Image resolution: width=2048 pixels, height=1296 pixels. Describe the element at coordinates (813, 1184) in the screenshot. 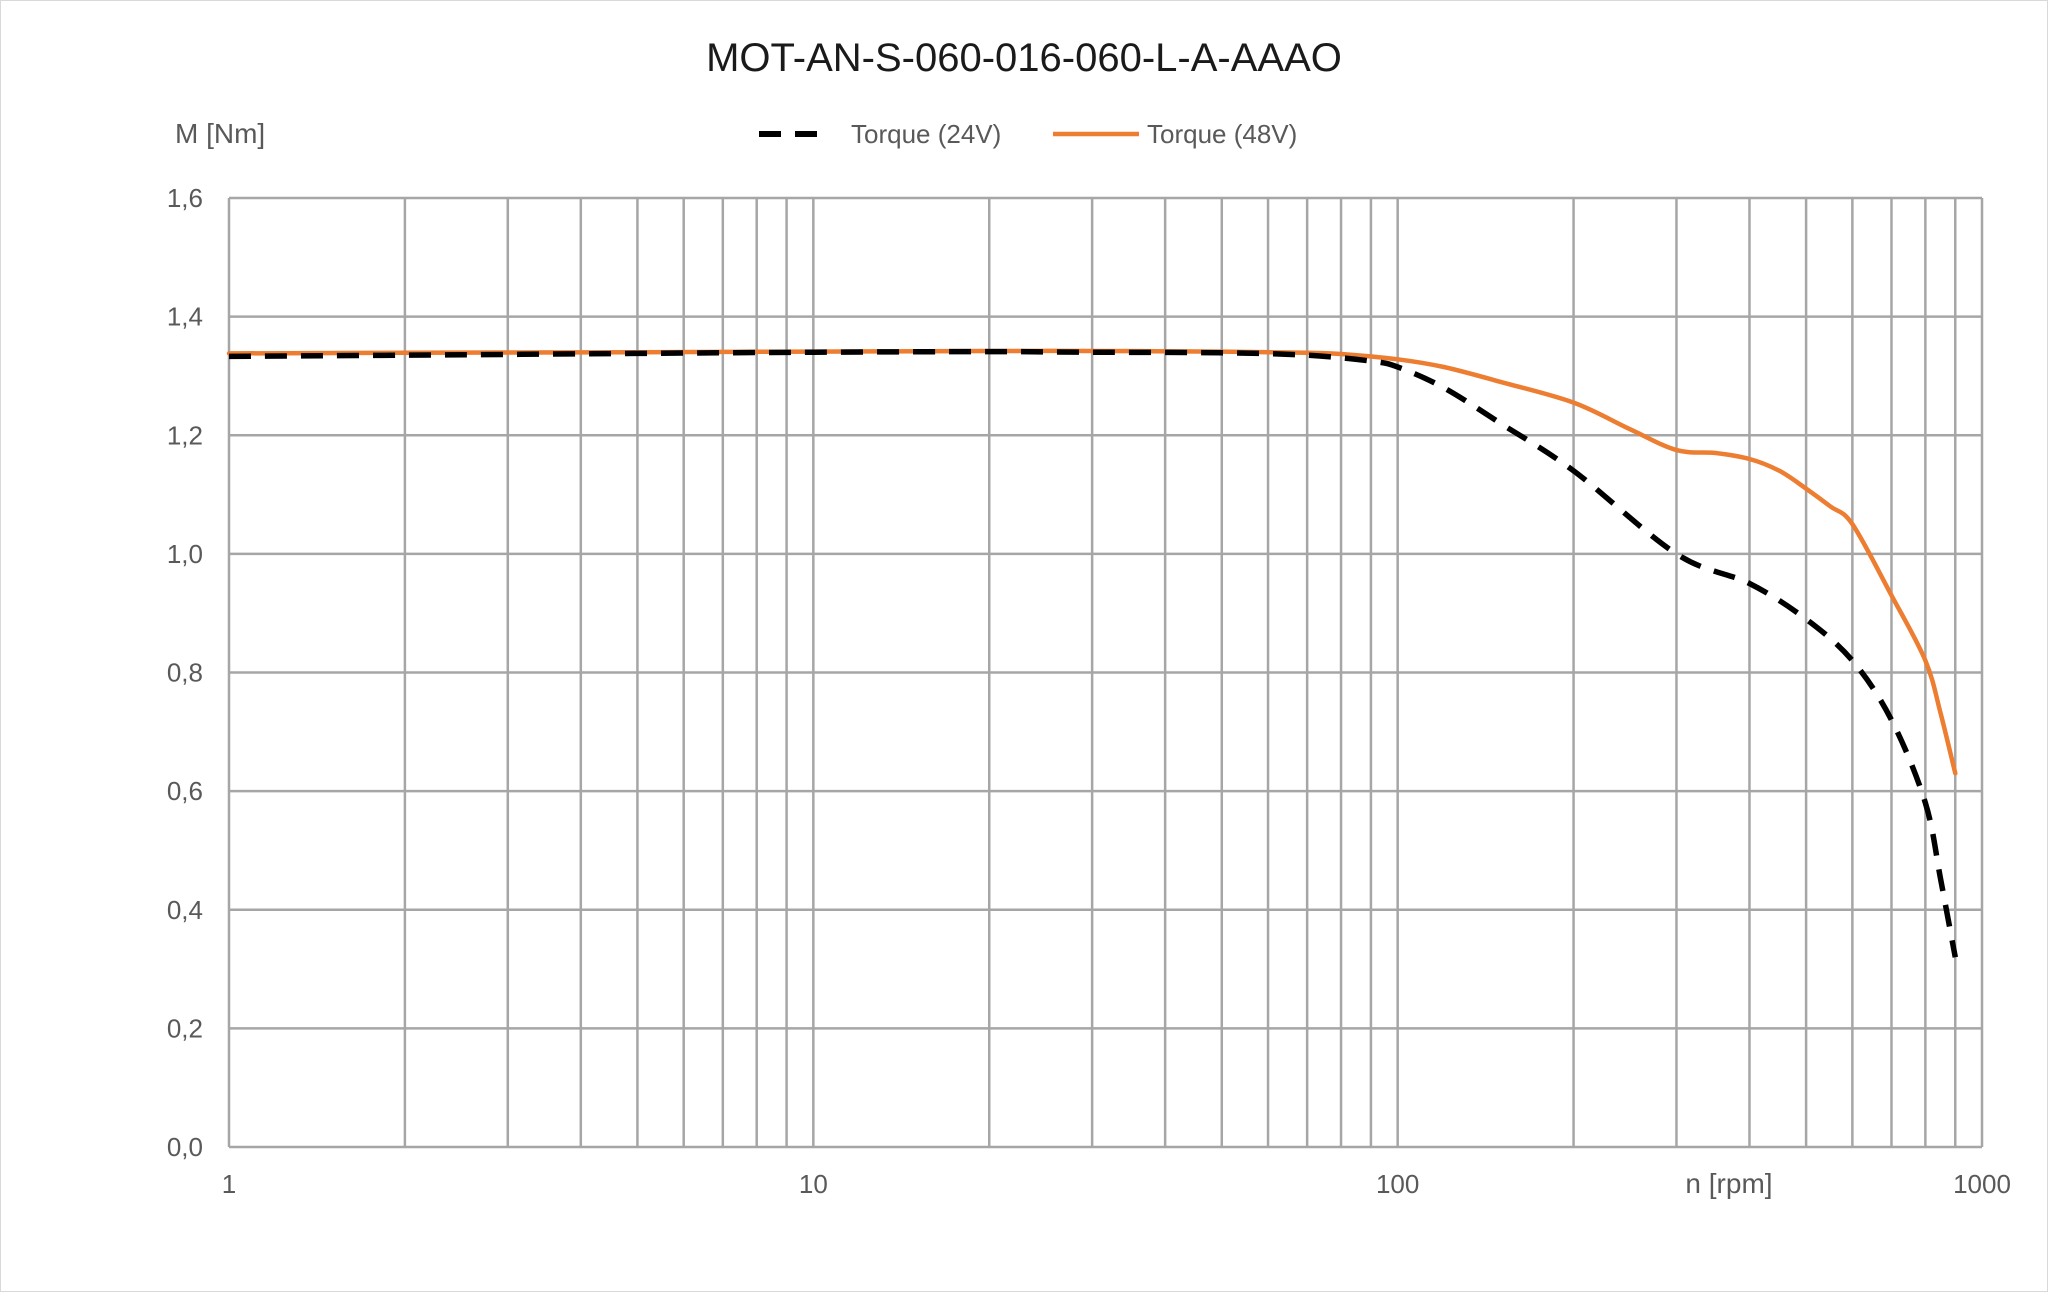

I see `x-tick-label-1: 10` at that location.